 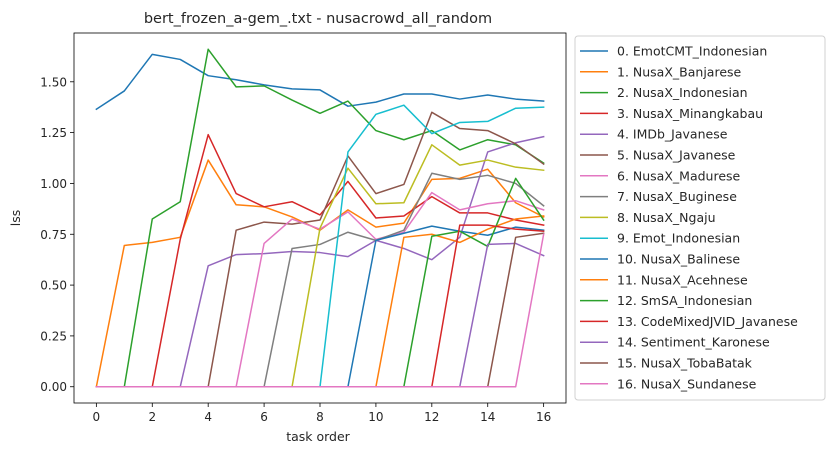 What do you see at coordinates (53, 387) in the screenshot?
I see `y-tick-label: 0.00` at bounding box center [53, 387].